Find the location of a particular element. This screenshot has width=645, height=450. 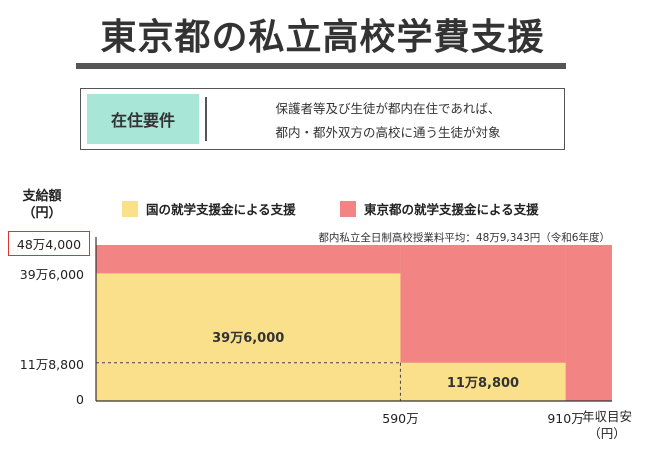

y-tick-label-1: 39万6,000 is located at coordinates (51, 275).